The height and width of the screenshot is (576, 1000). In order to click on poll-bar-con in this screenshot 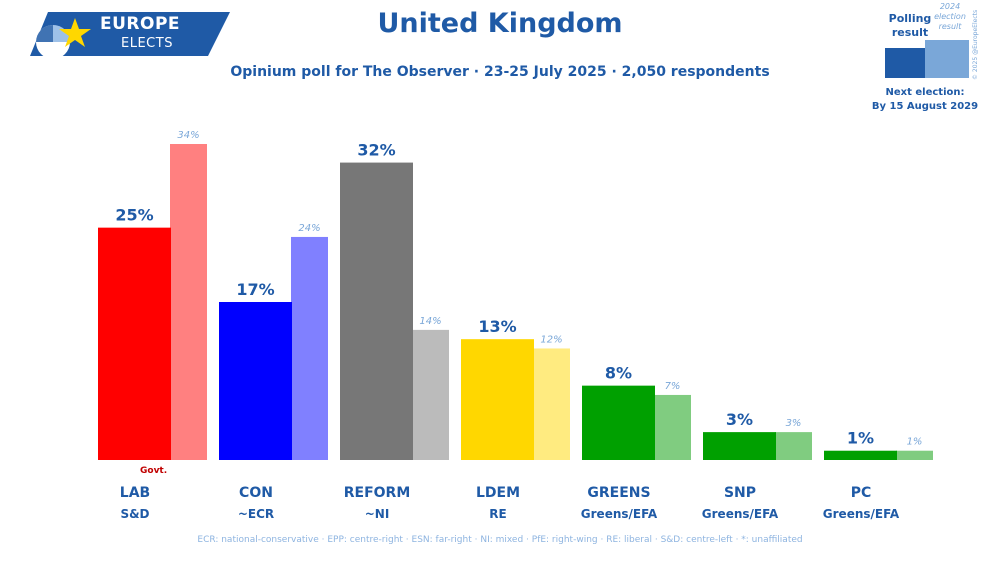, I will do `click(255, 381)`.